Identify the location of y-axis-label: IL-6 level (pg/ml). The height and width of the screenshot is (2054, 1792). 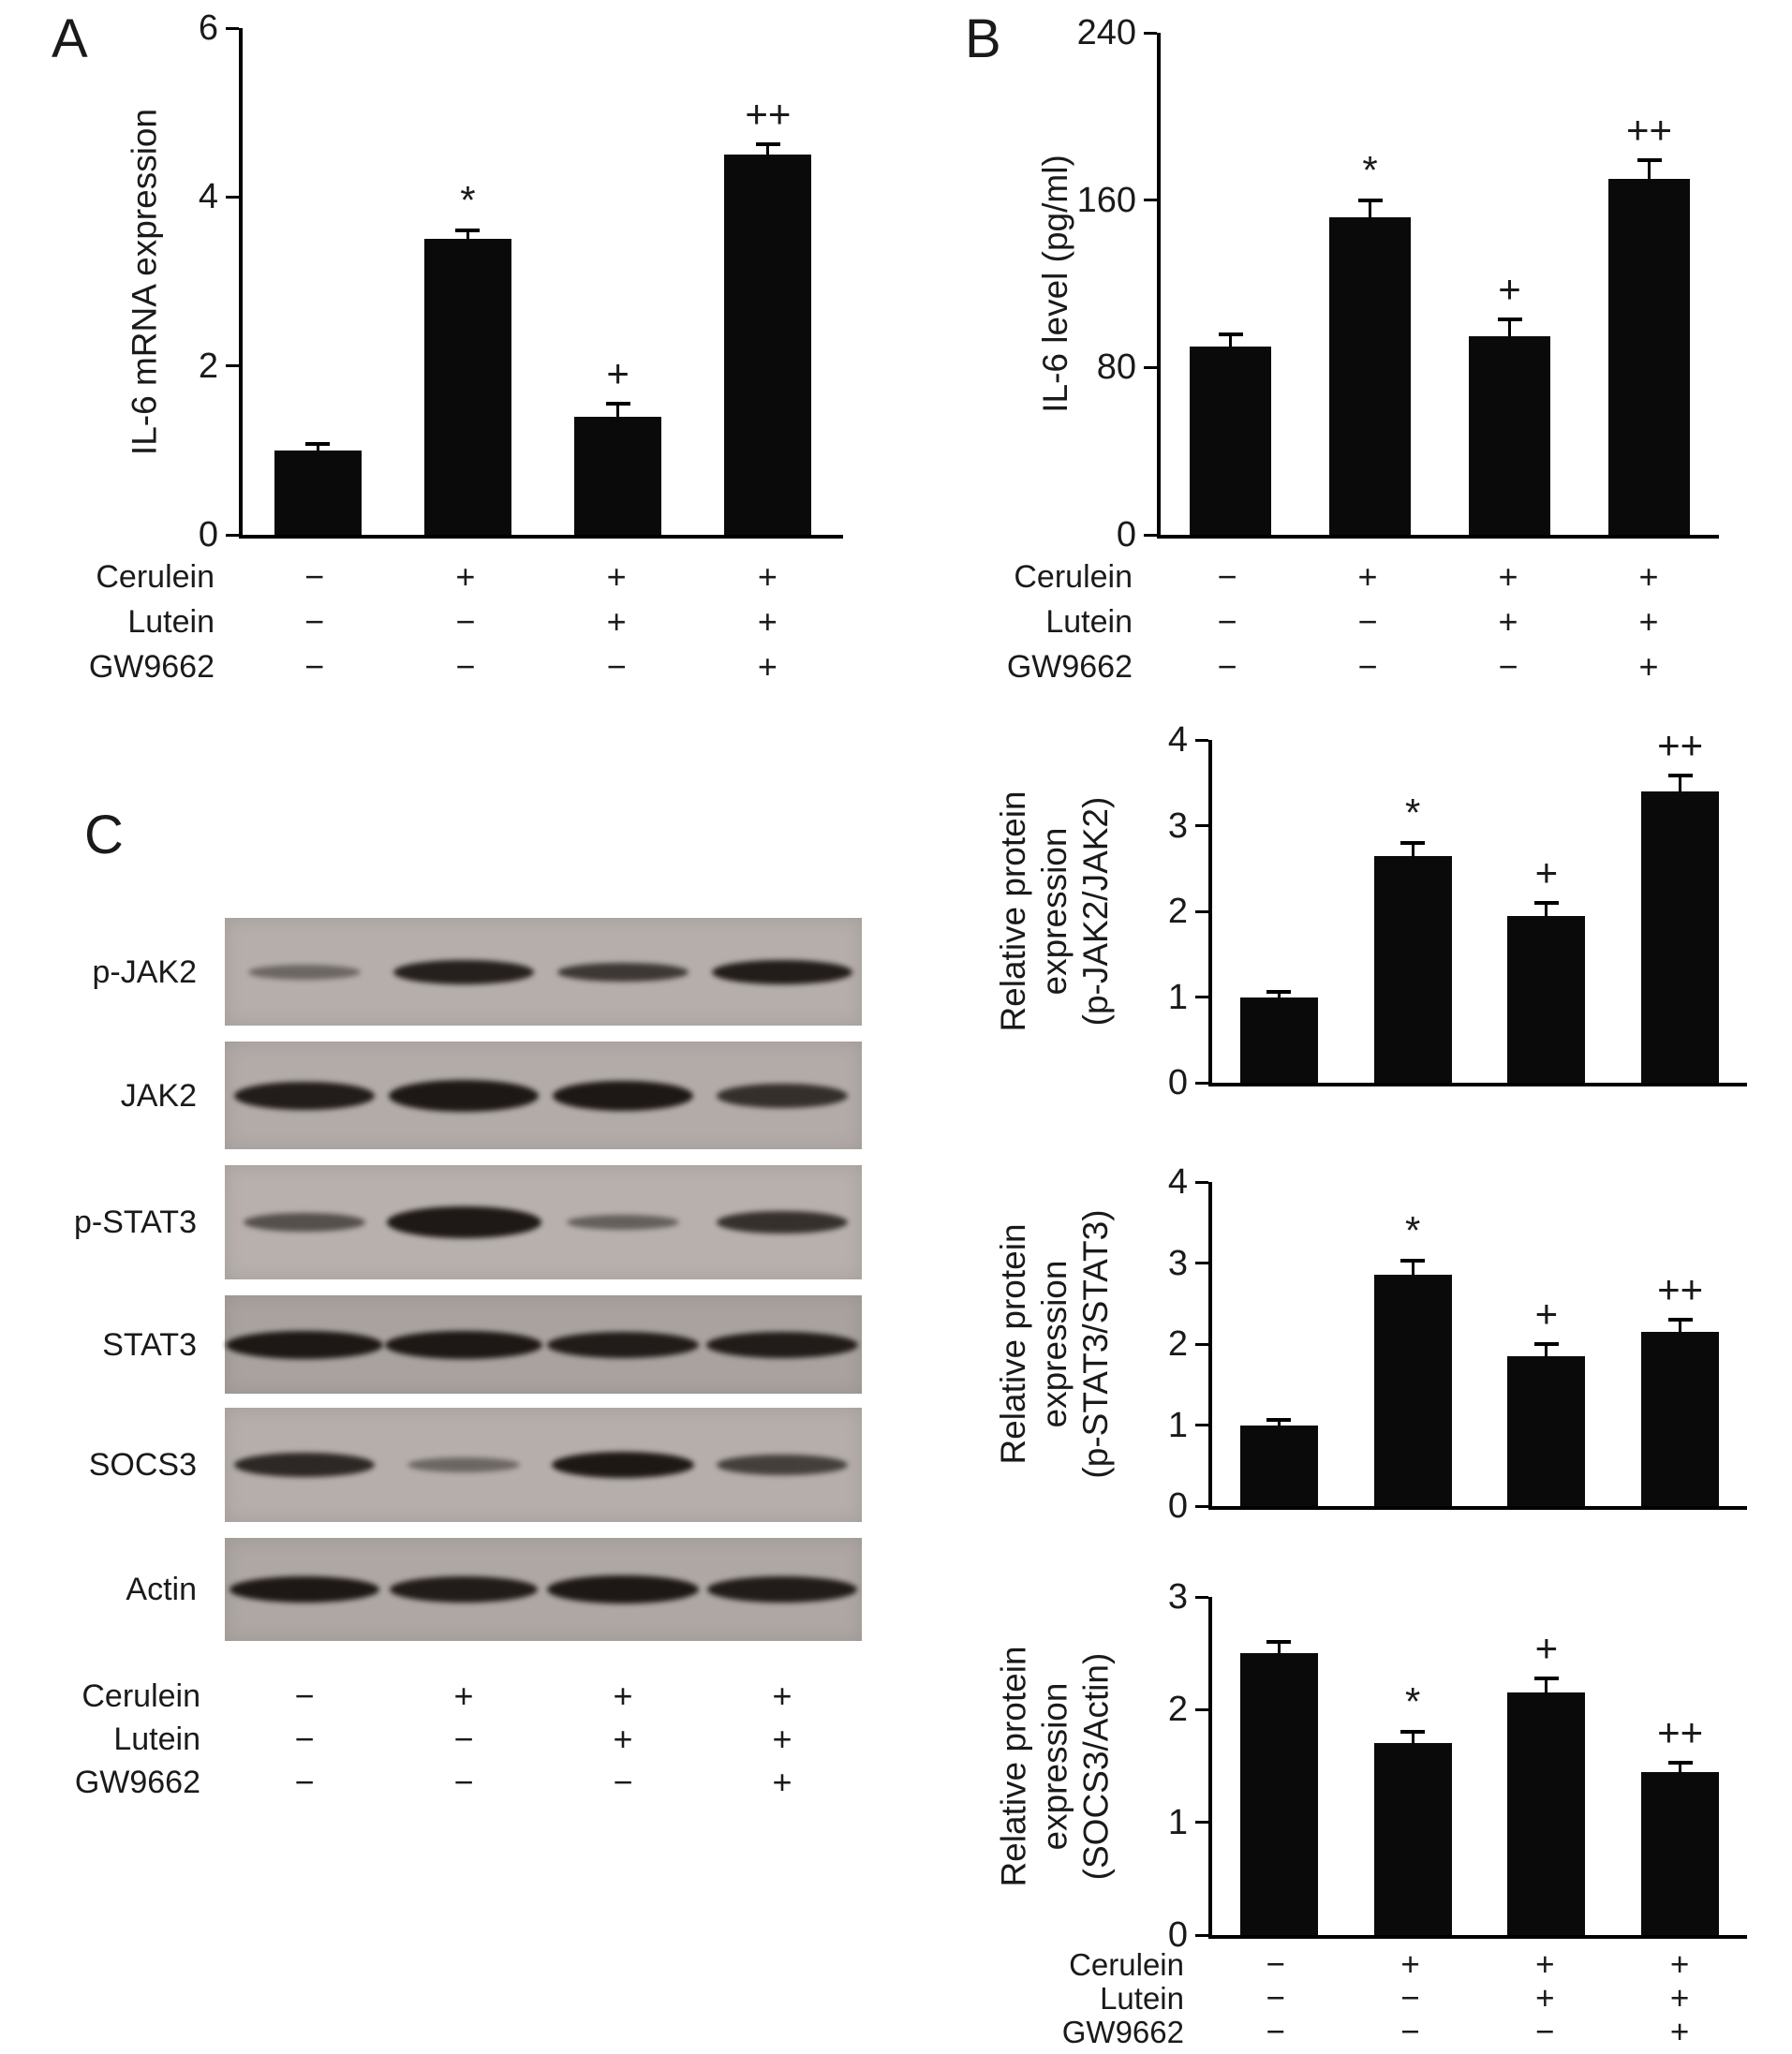
(1055, 284).